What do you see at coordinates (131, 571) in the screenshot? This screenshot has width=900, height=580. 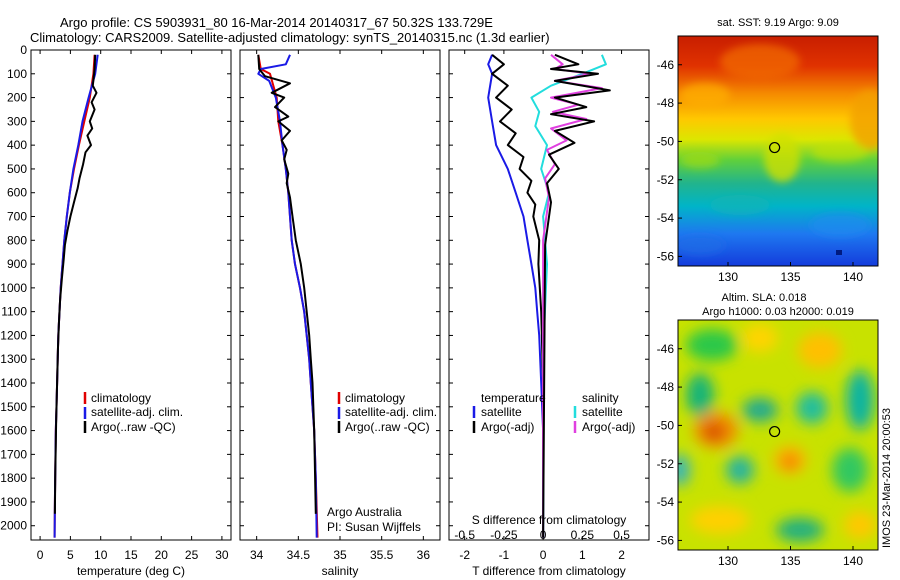 I see `temperature-xlabel: temperature (deg C)` at bounding box center [131, 571].